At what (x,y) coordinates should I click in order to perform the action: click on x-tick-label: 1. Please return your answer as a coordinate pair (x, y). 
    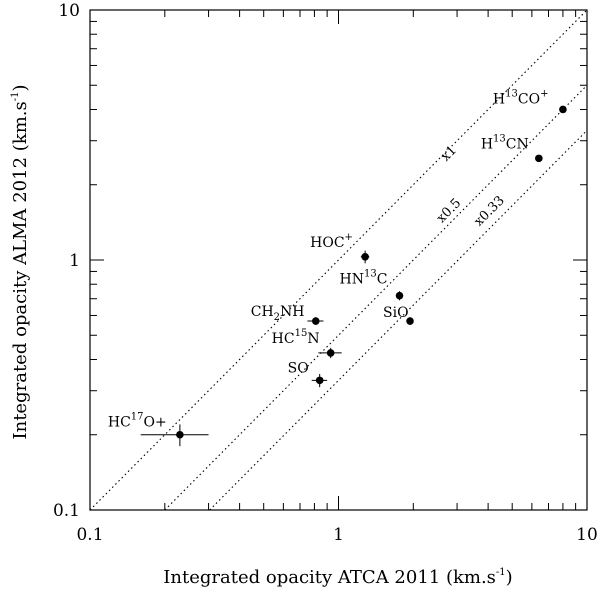
    Looking at the image, I should click on (338, 535).